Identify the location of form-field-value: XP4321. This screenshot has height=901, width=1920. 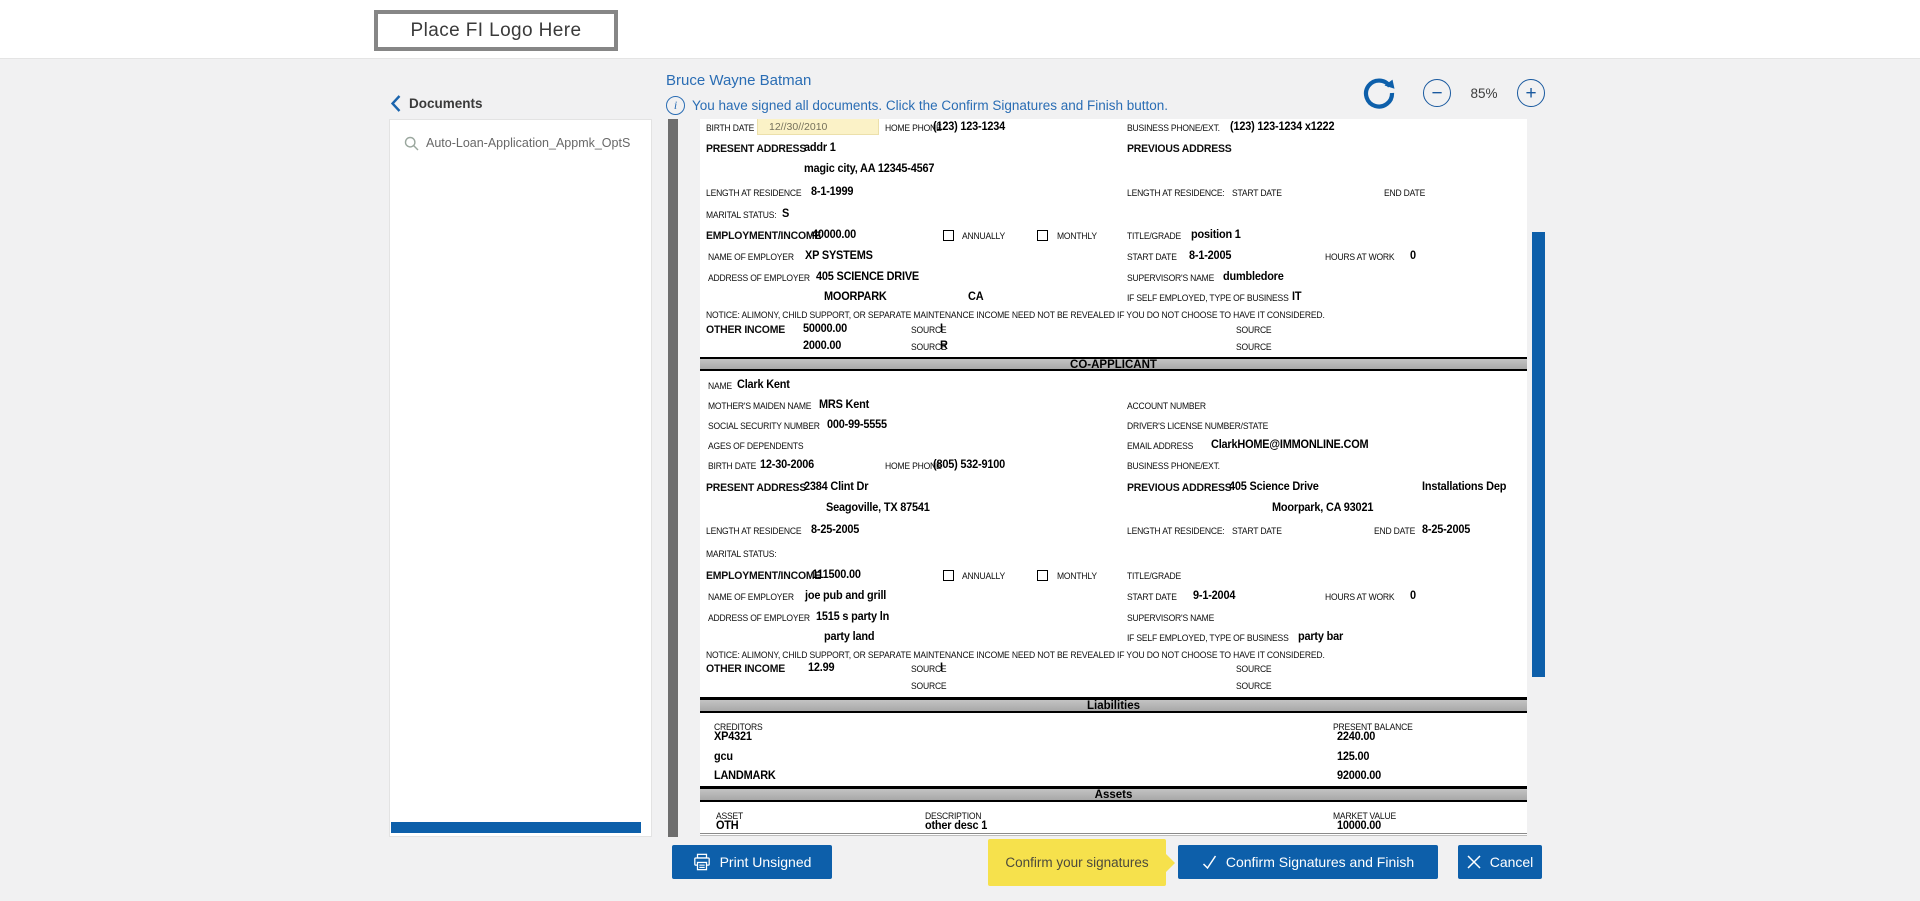
(733, 737).